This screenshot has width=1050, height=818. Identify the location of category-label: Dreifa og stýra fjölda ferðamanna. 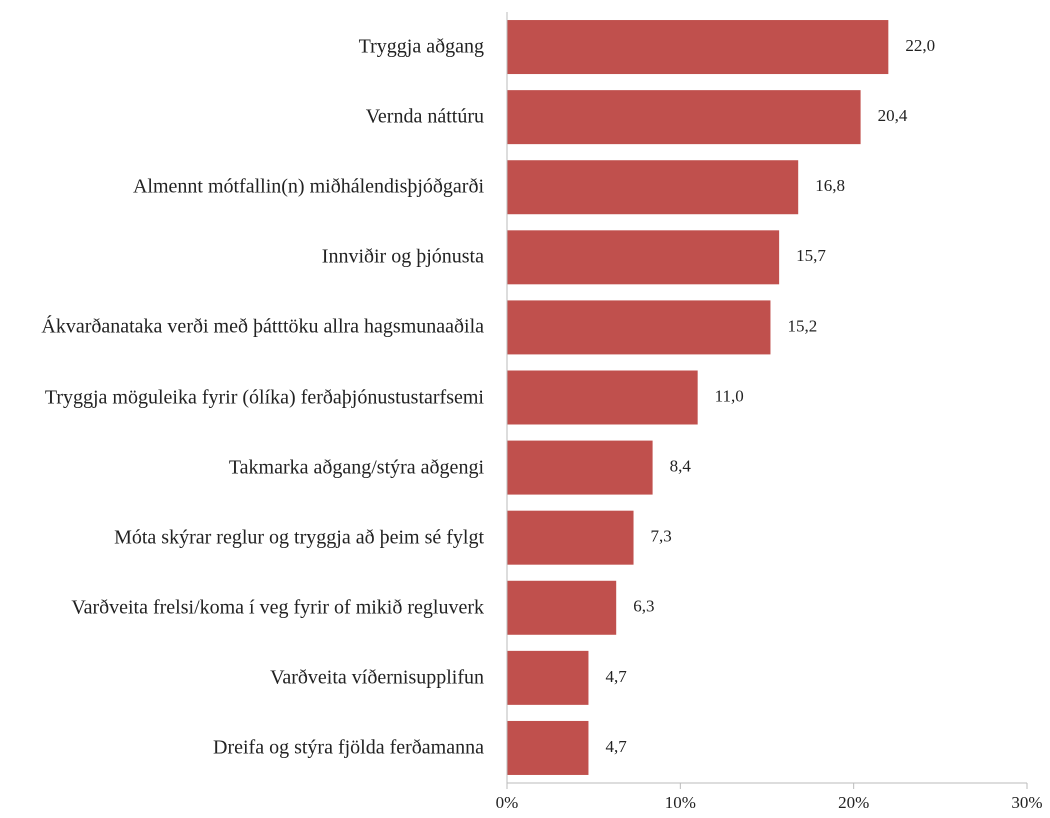
(348, 747).